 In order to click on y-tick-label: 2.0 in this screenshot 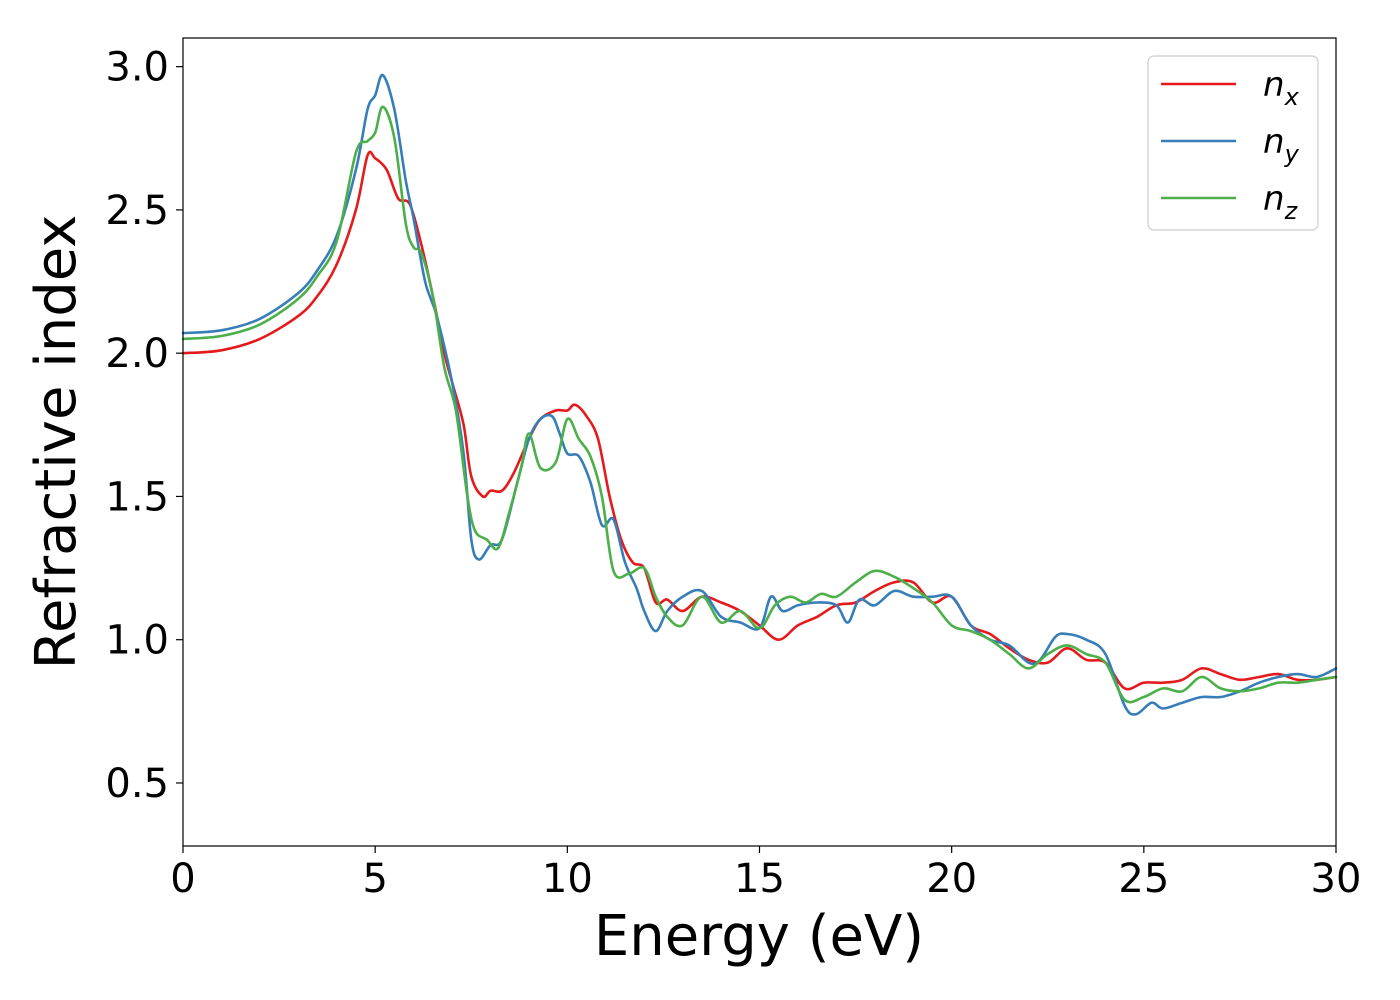, I will do `click(137, 354)`.